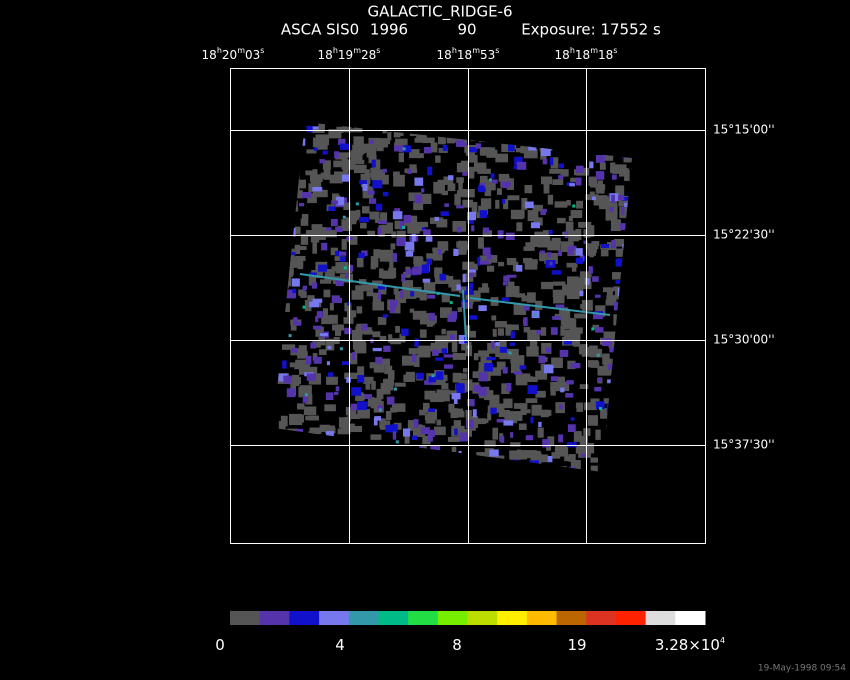 The width and height of the screenshot is (850, 680). I want to click on label-part: 53, so click(487, 55).